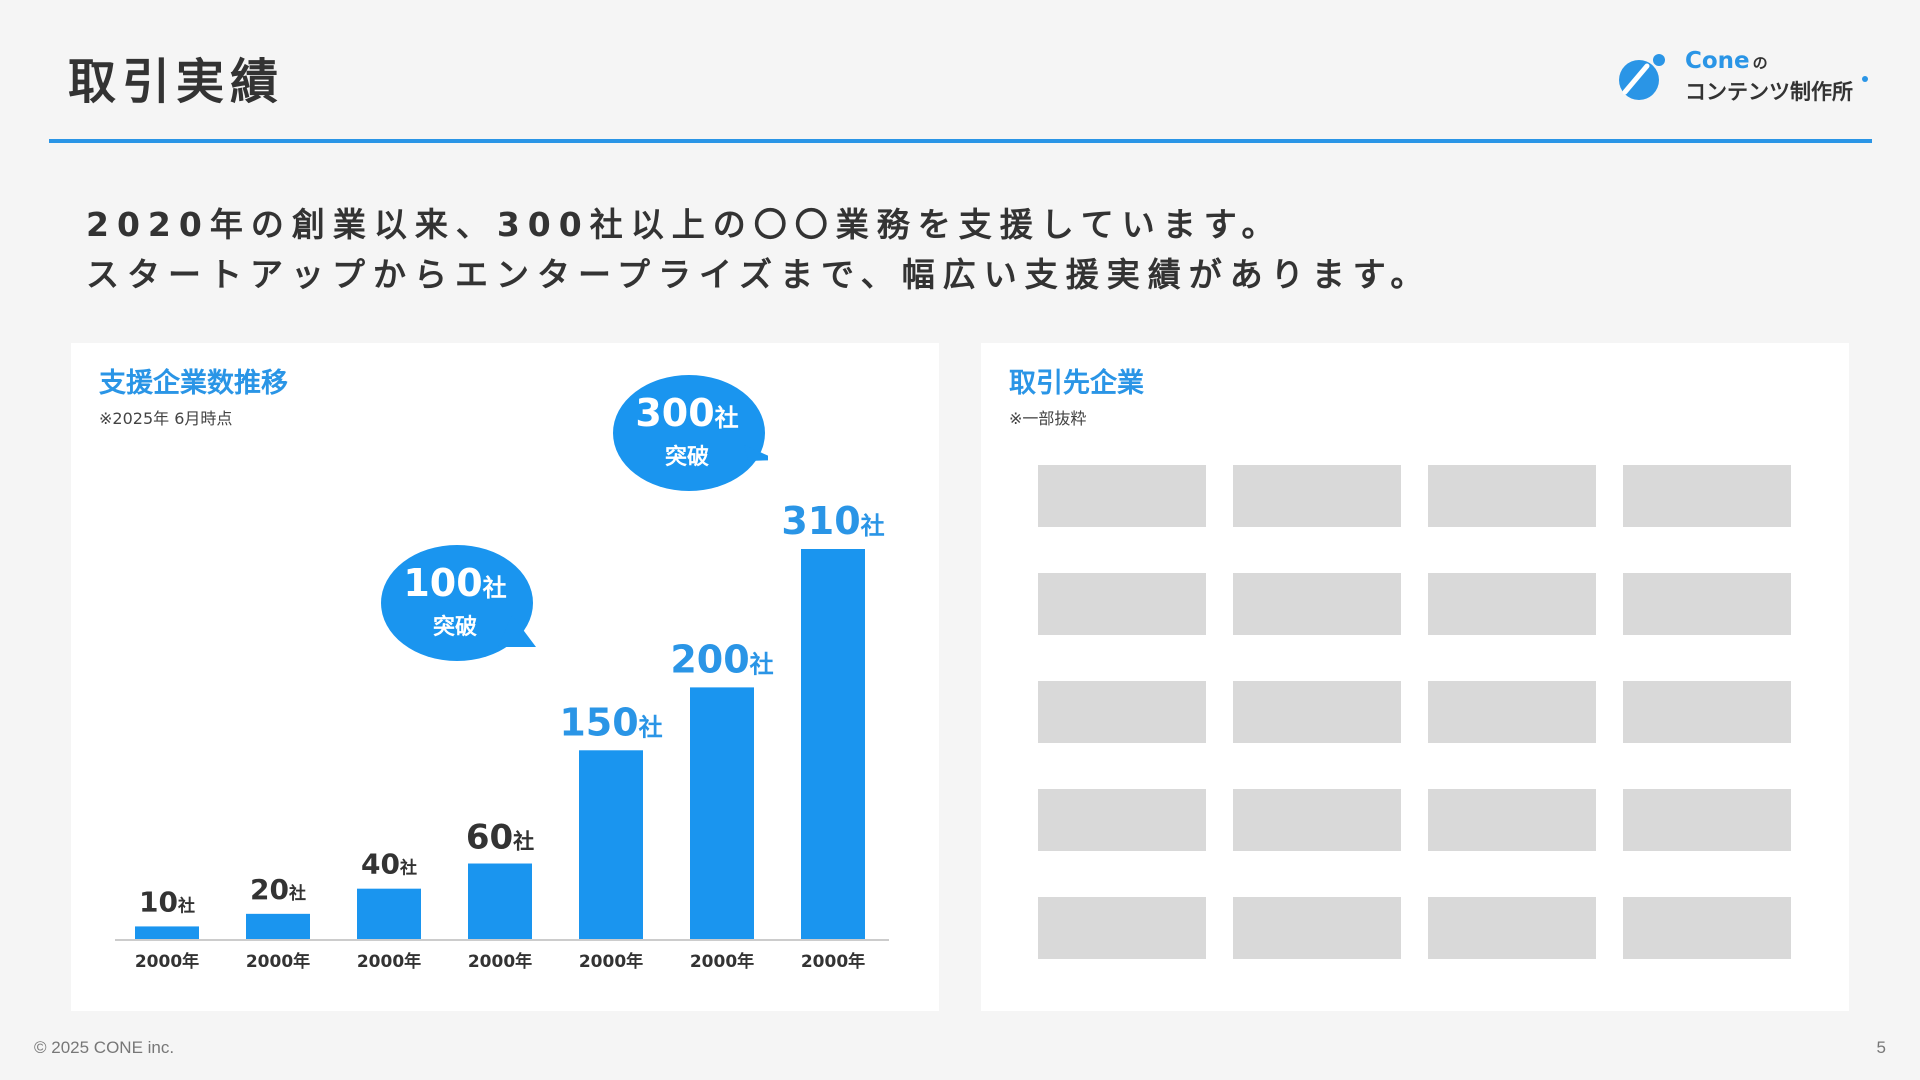  I want to click on lead-line-1: 2020年の創業以来、300社以上の〇〇業務を支援しています。, so click(684, 224).